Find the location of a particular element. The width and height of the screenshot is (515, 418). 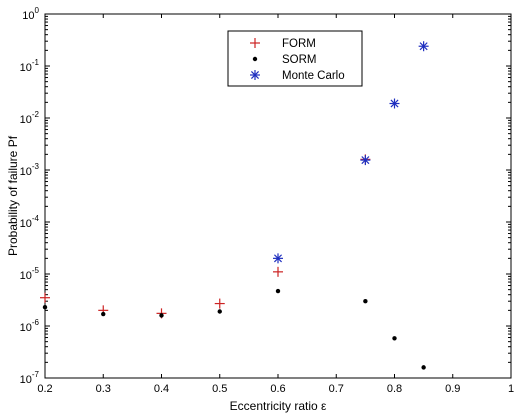

x-tick-label: 0.7 is located at coordinates (336, 389).